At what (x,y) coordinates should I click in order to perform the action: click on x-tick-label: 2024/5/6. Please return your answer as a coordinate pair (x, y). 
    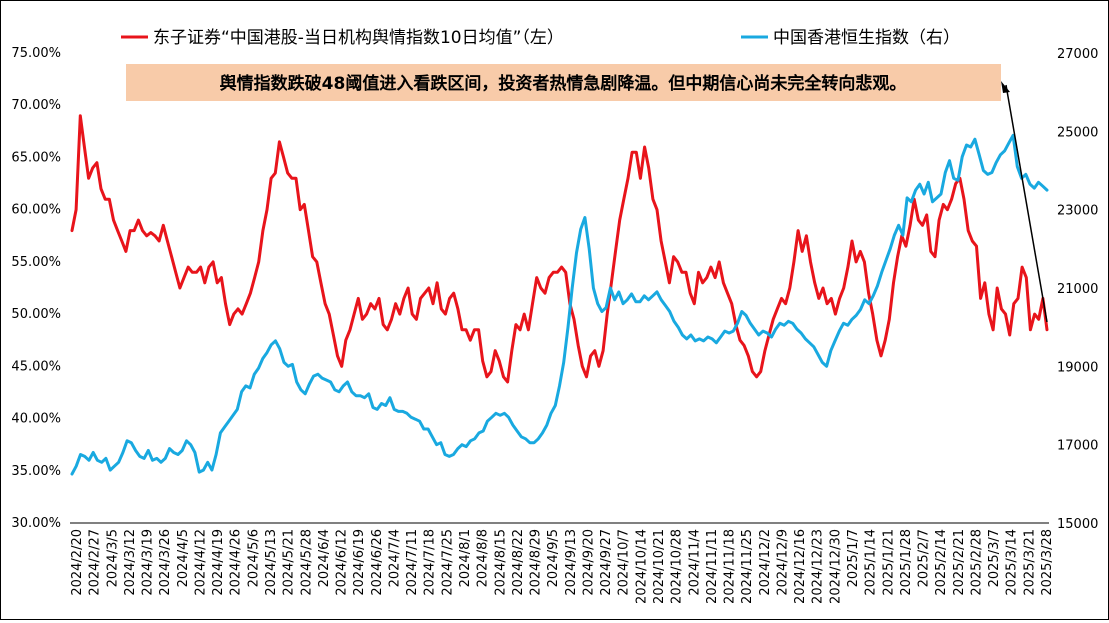
    Looking at the image, I should click on (253, 558).